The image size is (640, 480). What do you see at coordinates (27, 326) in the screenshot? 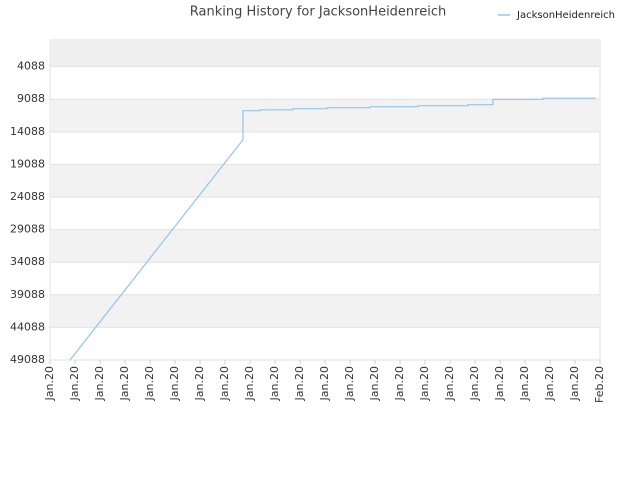
I see `y-tick-label: 44088` at bounding box center [27, 326].